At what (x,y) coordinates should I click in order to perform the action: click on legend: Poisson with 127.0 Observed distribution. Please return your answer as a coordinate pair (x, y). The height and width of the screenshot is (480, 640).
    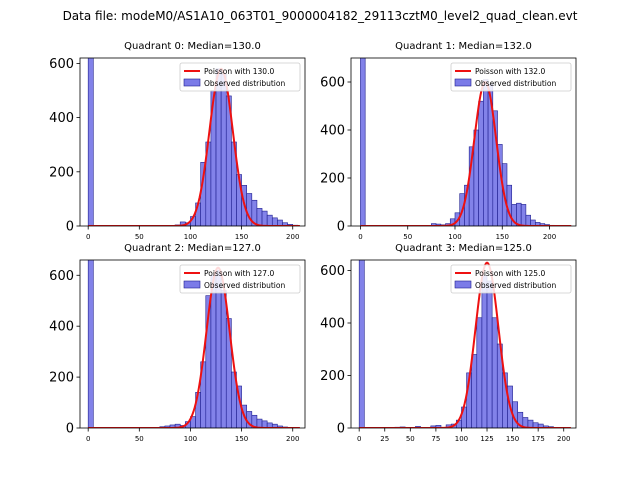
    Looking at the image, I should click on (240, 279).